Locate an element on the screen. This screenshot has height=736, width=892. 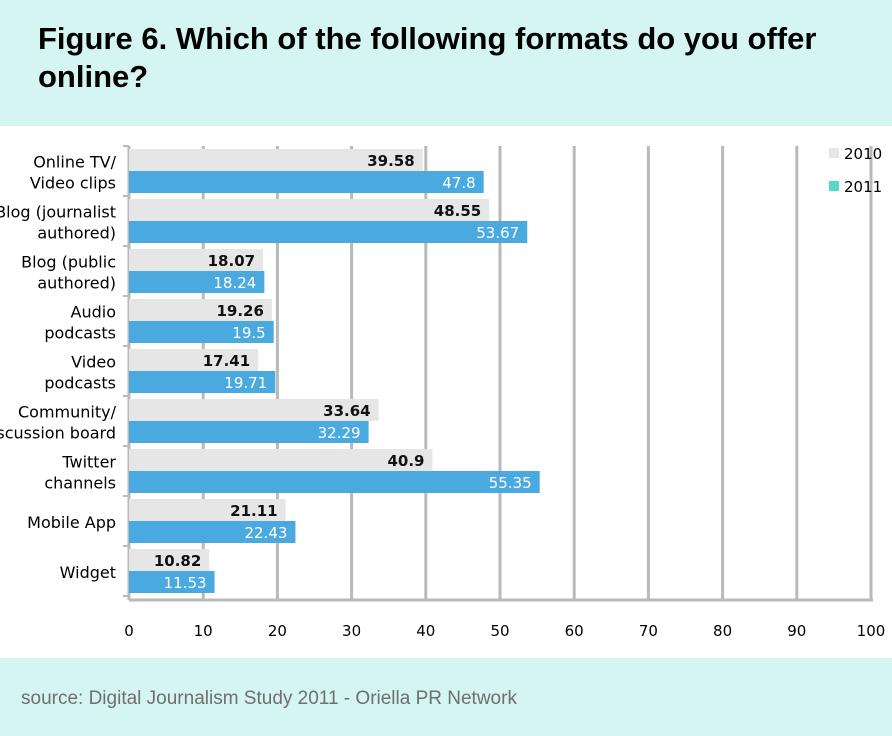
data-label-2010: 48.55 is located at coordinates (457, 211).